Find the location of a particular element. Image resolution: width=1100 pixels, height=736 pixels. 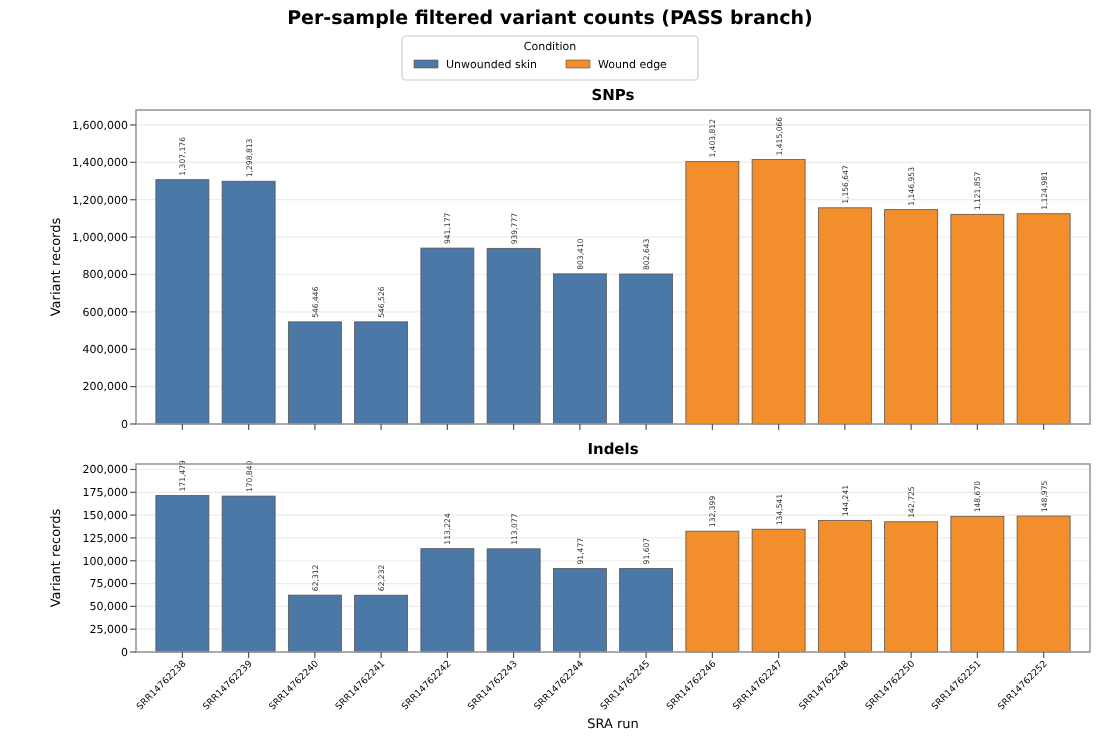

chart-title: Per-sample filtered variant counts (PASS branch) is located at coordinates (550, 19).